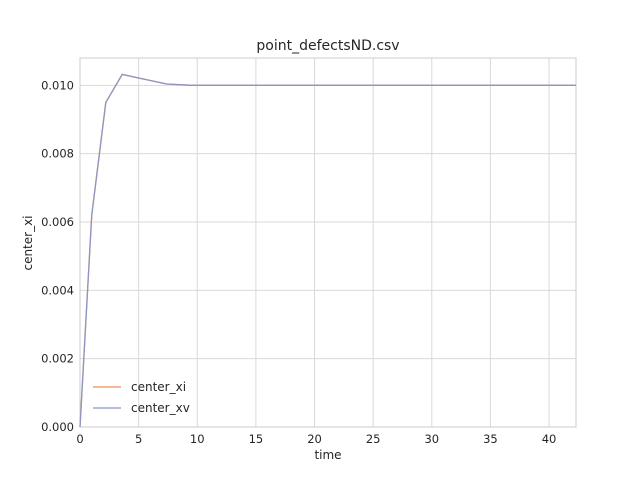 This screenshot has width=640, height=484. Describe the element at coordinates (490, 439) in the screenshot. I see `x-tick-label: 35` at that location.